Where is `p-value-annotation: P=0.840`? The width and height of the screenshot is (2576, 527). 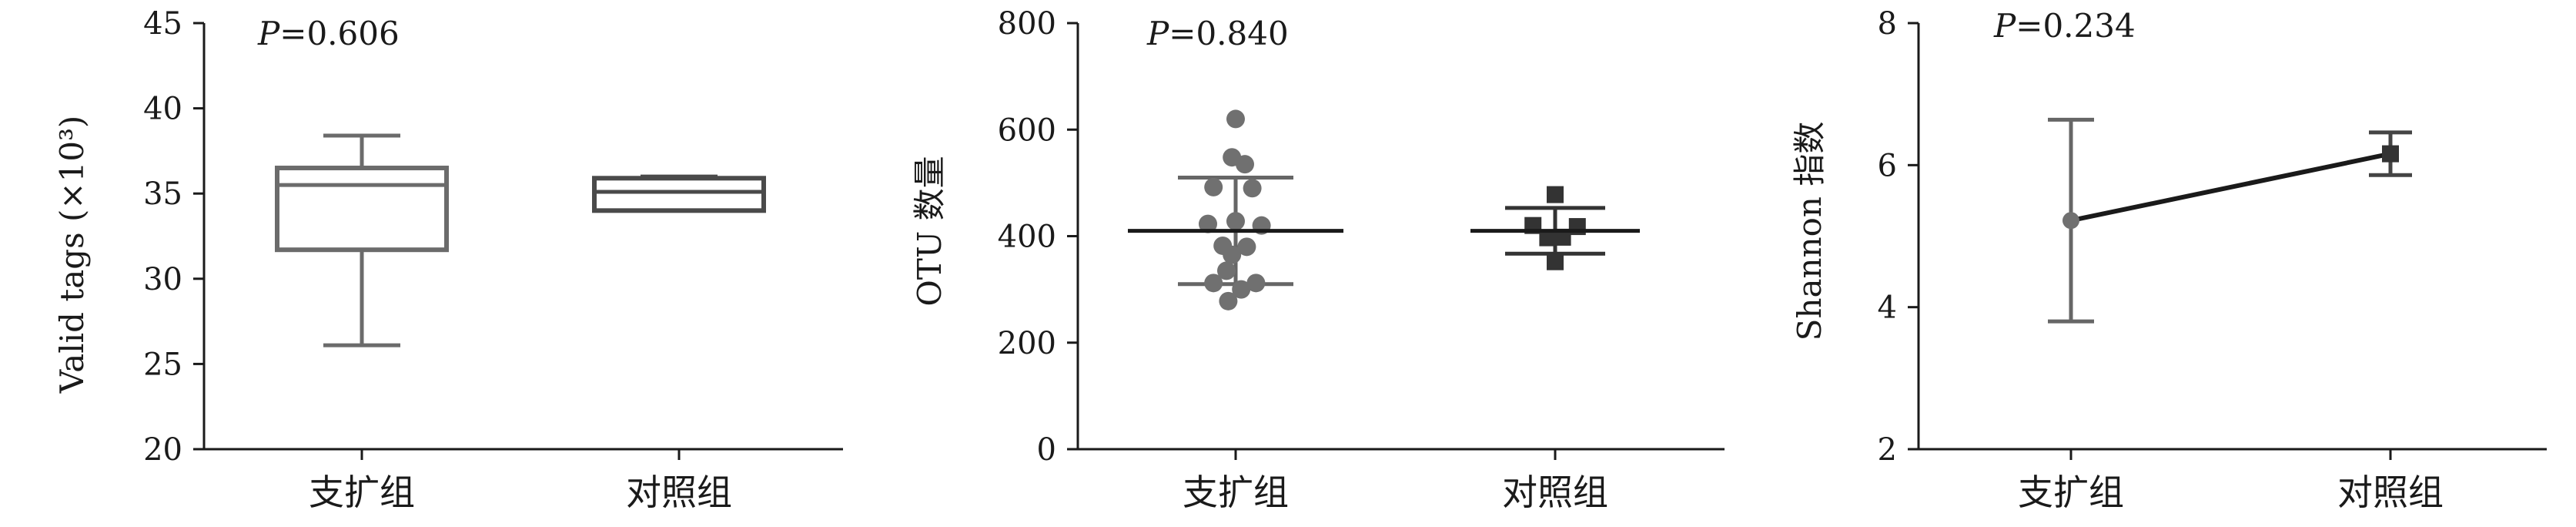
p-value-annotation: P=0.840 is located at coordinates (1218, 33).